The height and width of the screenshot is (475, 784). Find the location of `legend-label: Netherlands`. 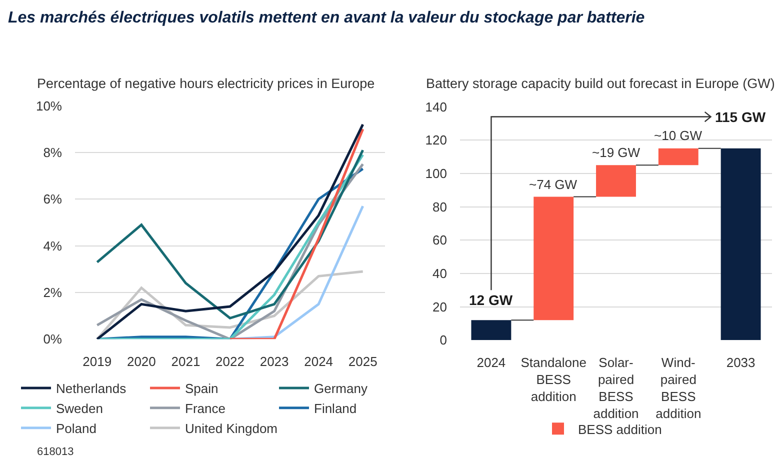

legend-label: Netherlands is located at coordinates (91, 388).